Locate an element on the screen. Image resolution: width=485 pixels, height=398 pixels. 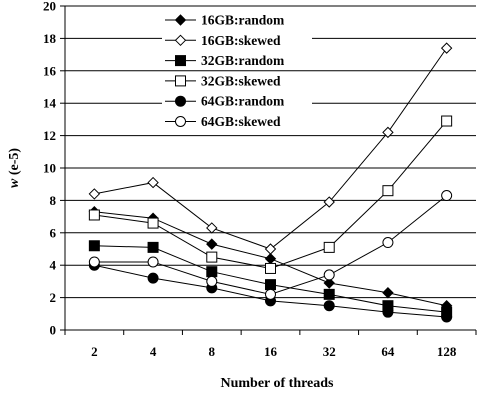
x-tick-label: 8 is located at coordinates (212, 351).